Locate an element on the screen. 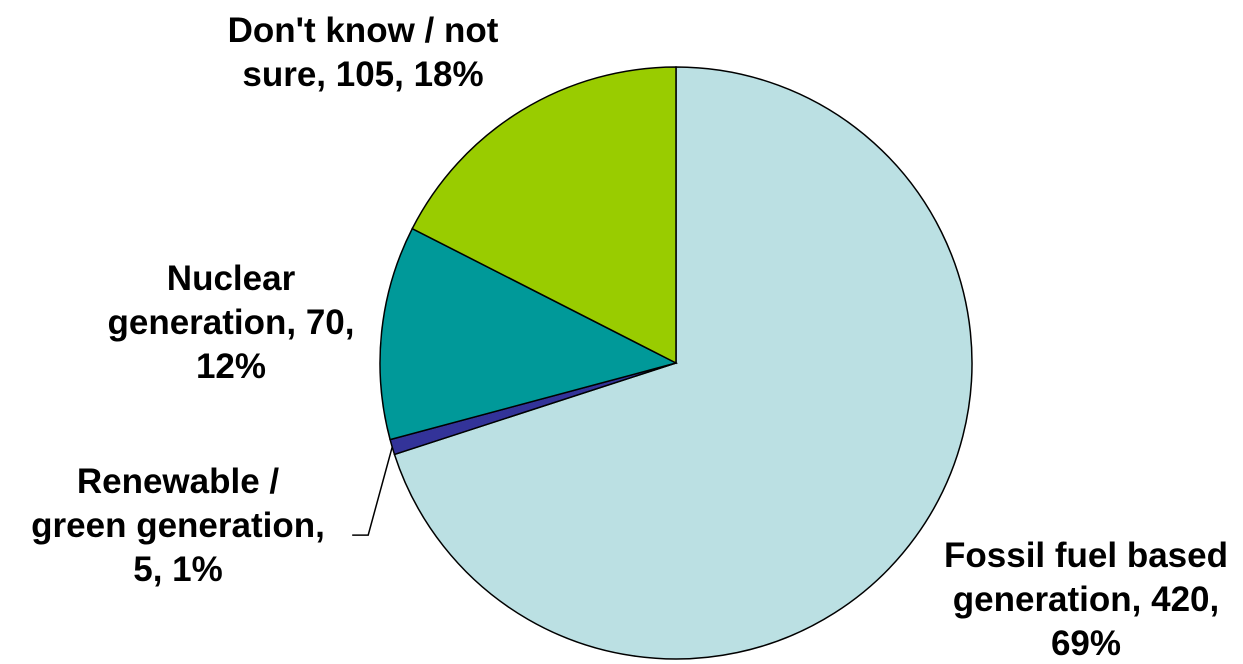 This screenshot has height=664, width=1243. leader-line-renewable is located at coordinates (372, 491).